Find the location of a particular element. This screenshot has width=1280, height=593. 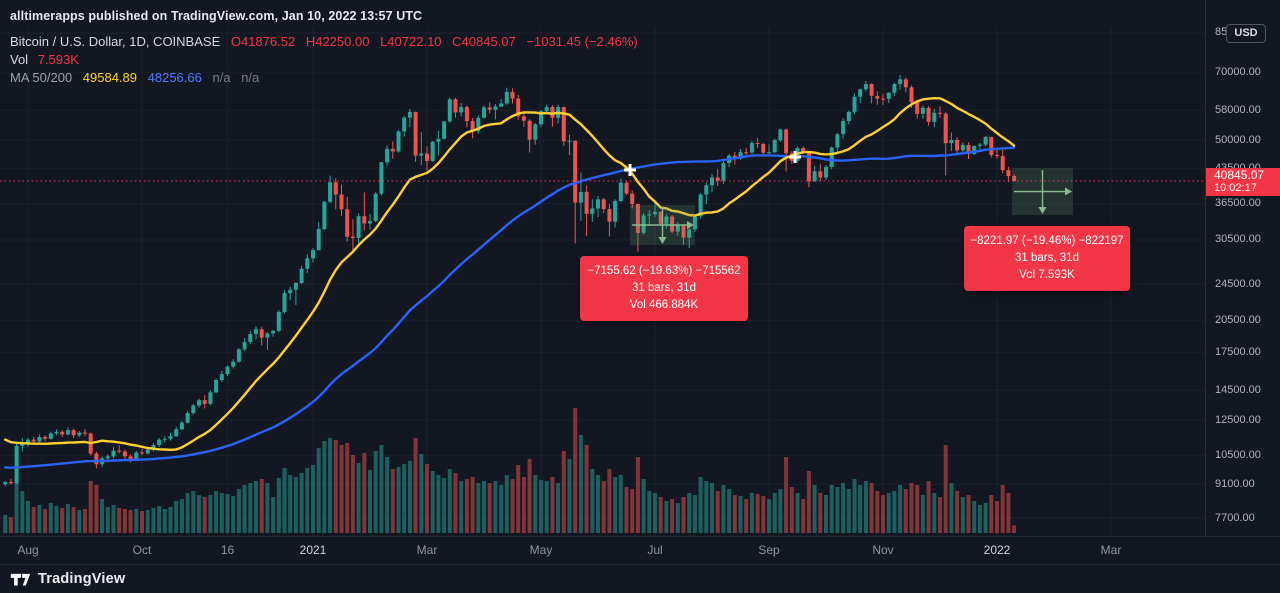

price-scale-label: 10500.00 is located at coordinates (1238, 454).